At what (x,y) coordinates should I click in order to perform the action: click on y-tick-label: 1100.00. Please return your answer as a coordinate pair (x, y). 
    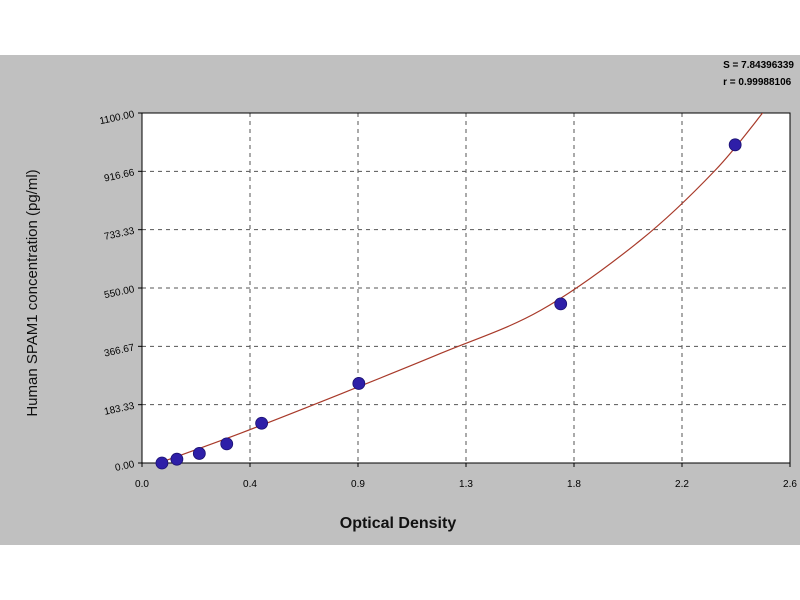
    Looking at the image, I should click on (117, 118).